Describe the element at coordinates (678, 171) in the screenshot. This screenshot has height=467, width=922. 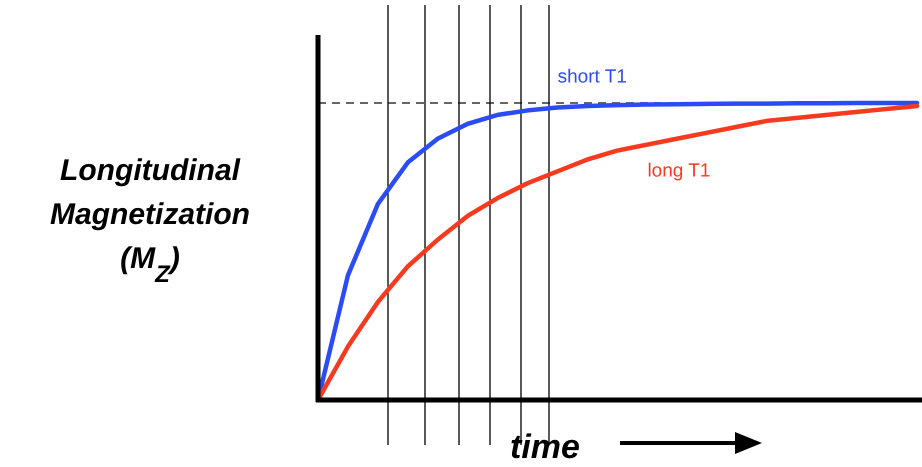
I see `series-label: long T1` at that location.